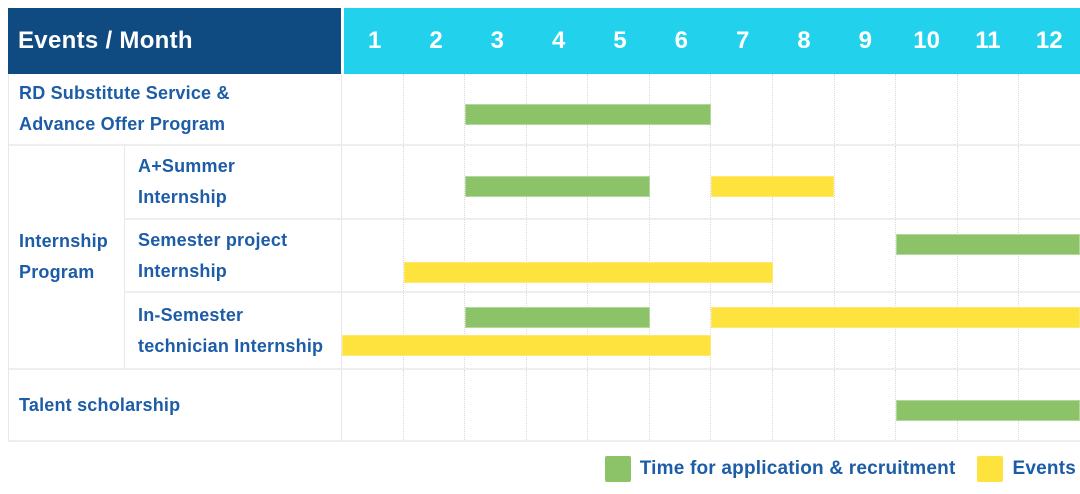 The height and width of the screenshot is (494, 1080). Describe the element at coordinates (712, 41) in the screenshot. I see `header-months: 1 2 3 4 5 6 7 8 9 10 11 12` at that location.